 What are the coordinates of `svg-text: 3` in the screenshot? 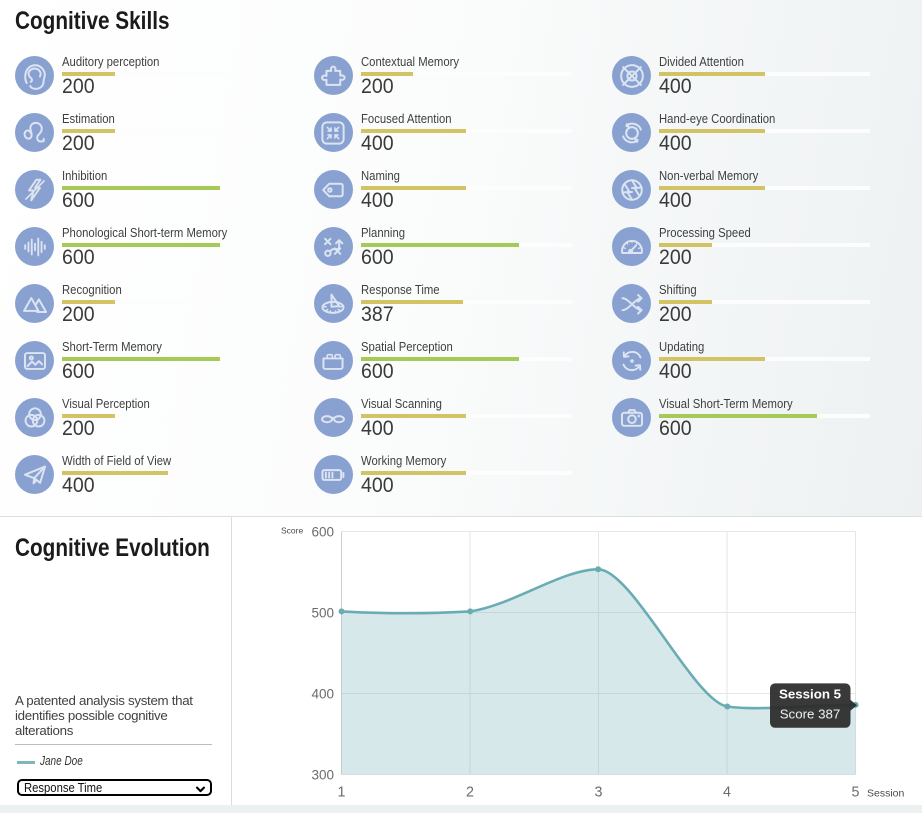 It's located at (599, 793).